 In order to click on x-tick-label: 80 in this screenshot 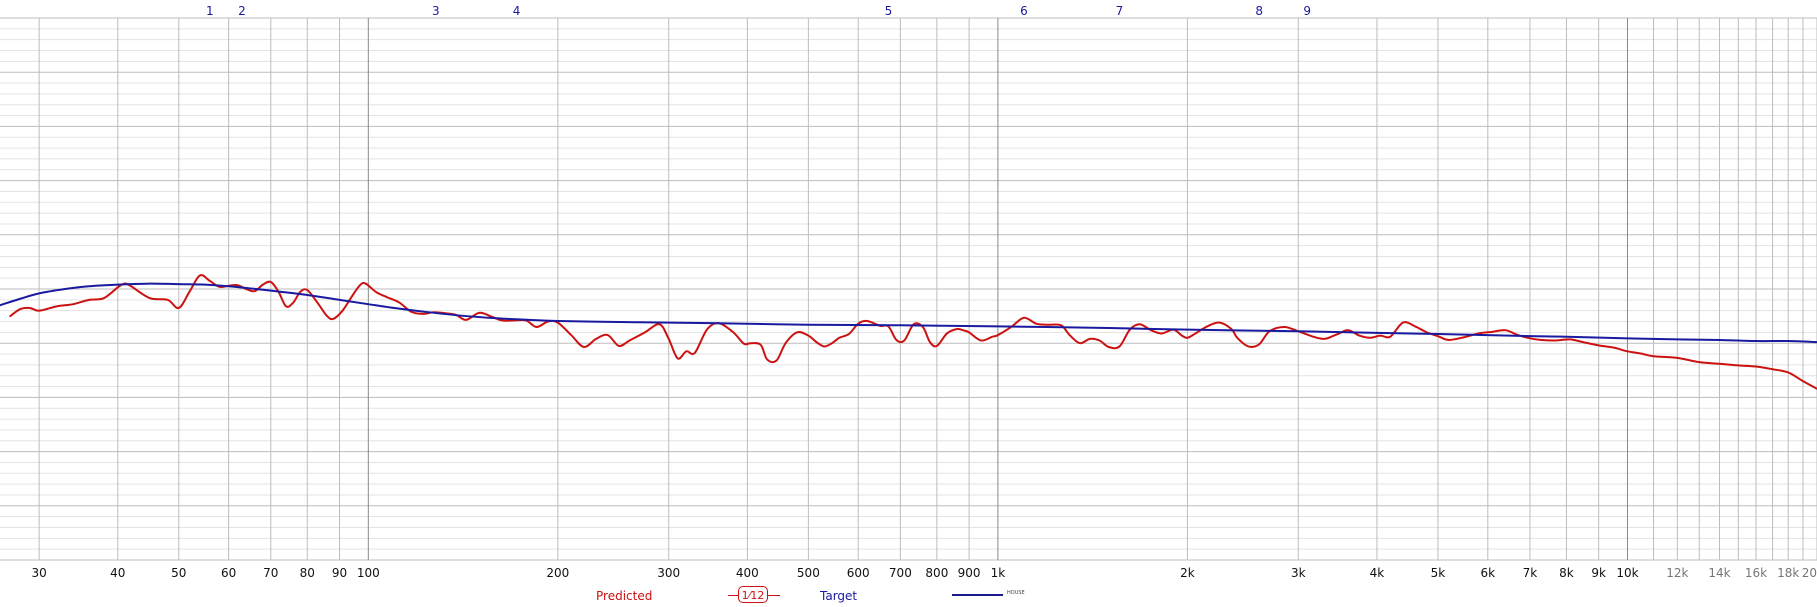, I will do `click(307, 573)`.